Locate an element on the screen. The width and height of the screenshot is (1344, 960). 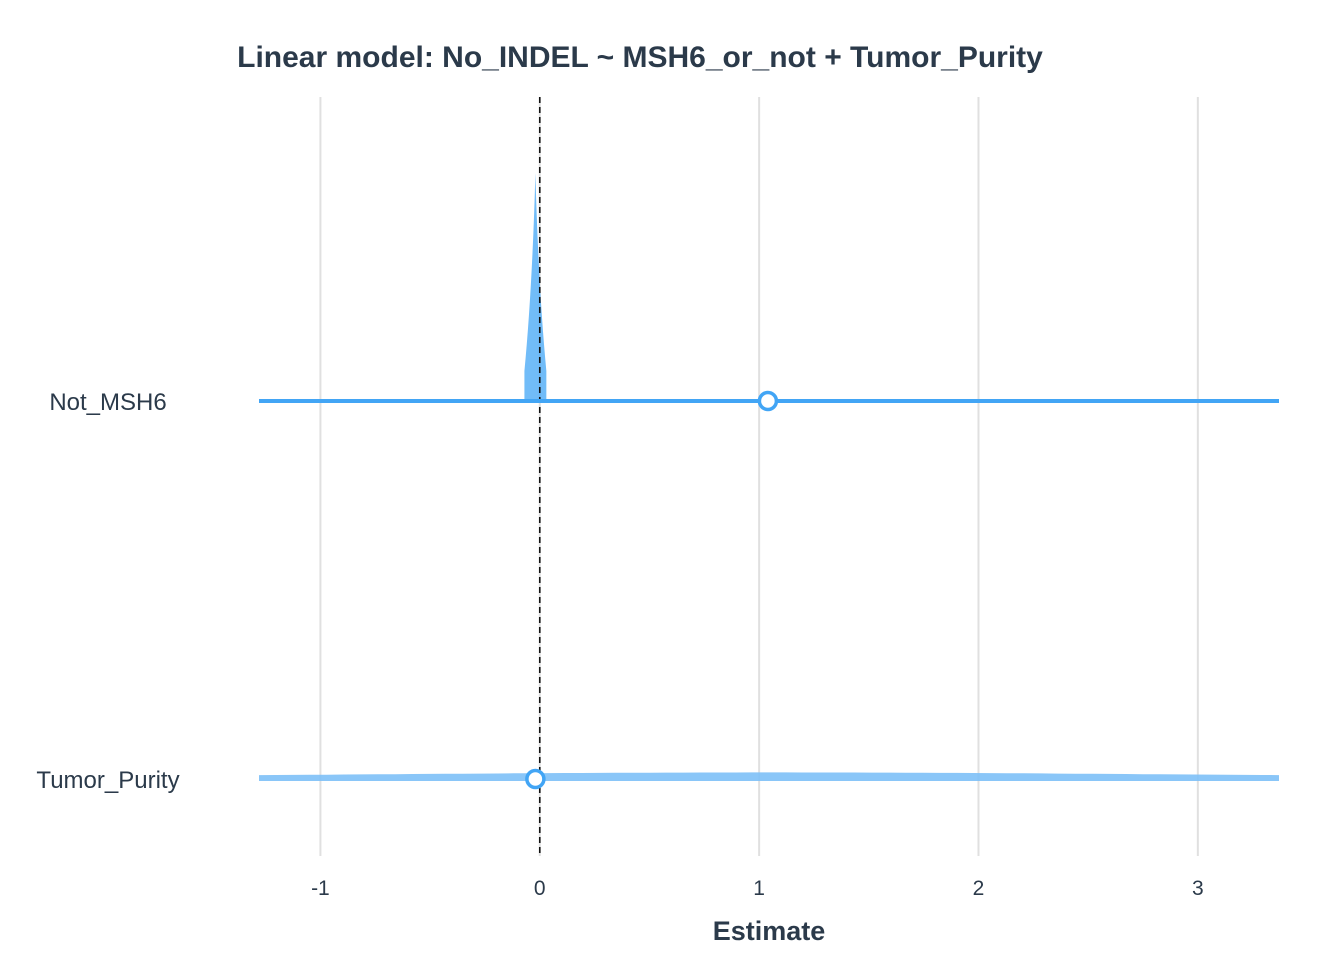
x-tick-label: -1 is located at coordinates (320, 888).